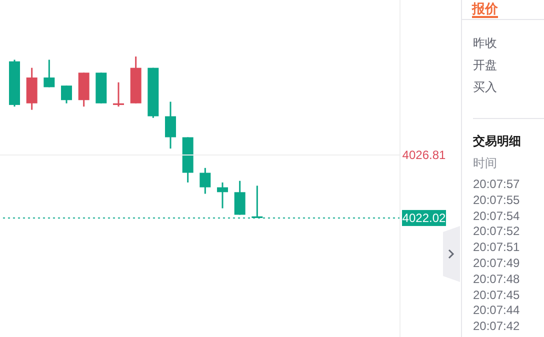  I want to click on text: 报价, so click(485, 9).